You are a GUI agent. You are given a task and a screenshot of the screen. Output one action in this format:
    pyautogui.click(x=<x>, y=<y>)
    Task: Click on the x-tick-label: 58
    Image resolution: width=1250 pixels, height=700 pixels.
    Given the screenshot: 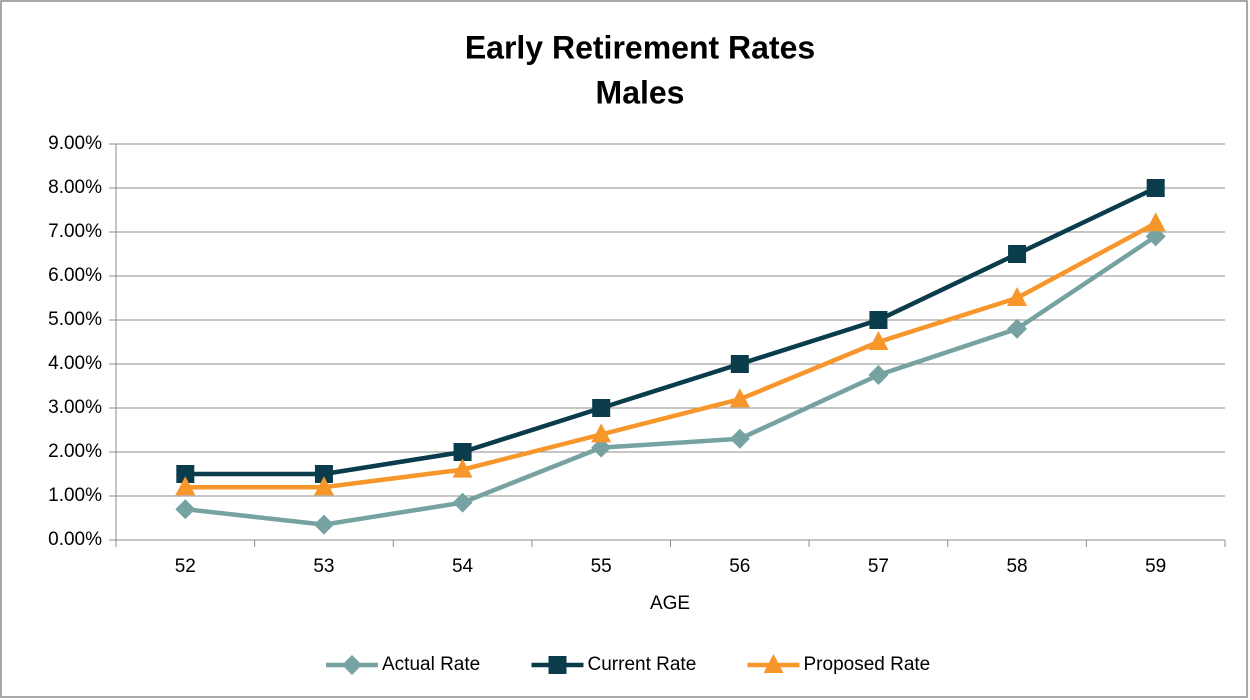 What is the action you would take?
    pyautogui.click(x=1016, y=566)
    